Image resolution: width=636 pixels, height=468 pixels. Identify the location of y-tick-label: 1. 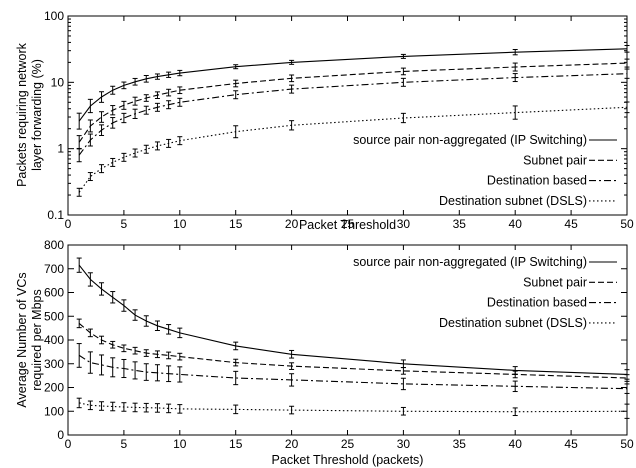
(60, 149).